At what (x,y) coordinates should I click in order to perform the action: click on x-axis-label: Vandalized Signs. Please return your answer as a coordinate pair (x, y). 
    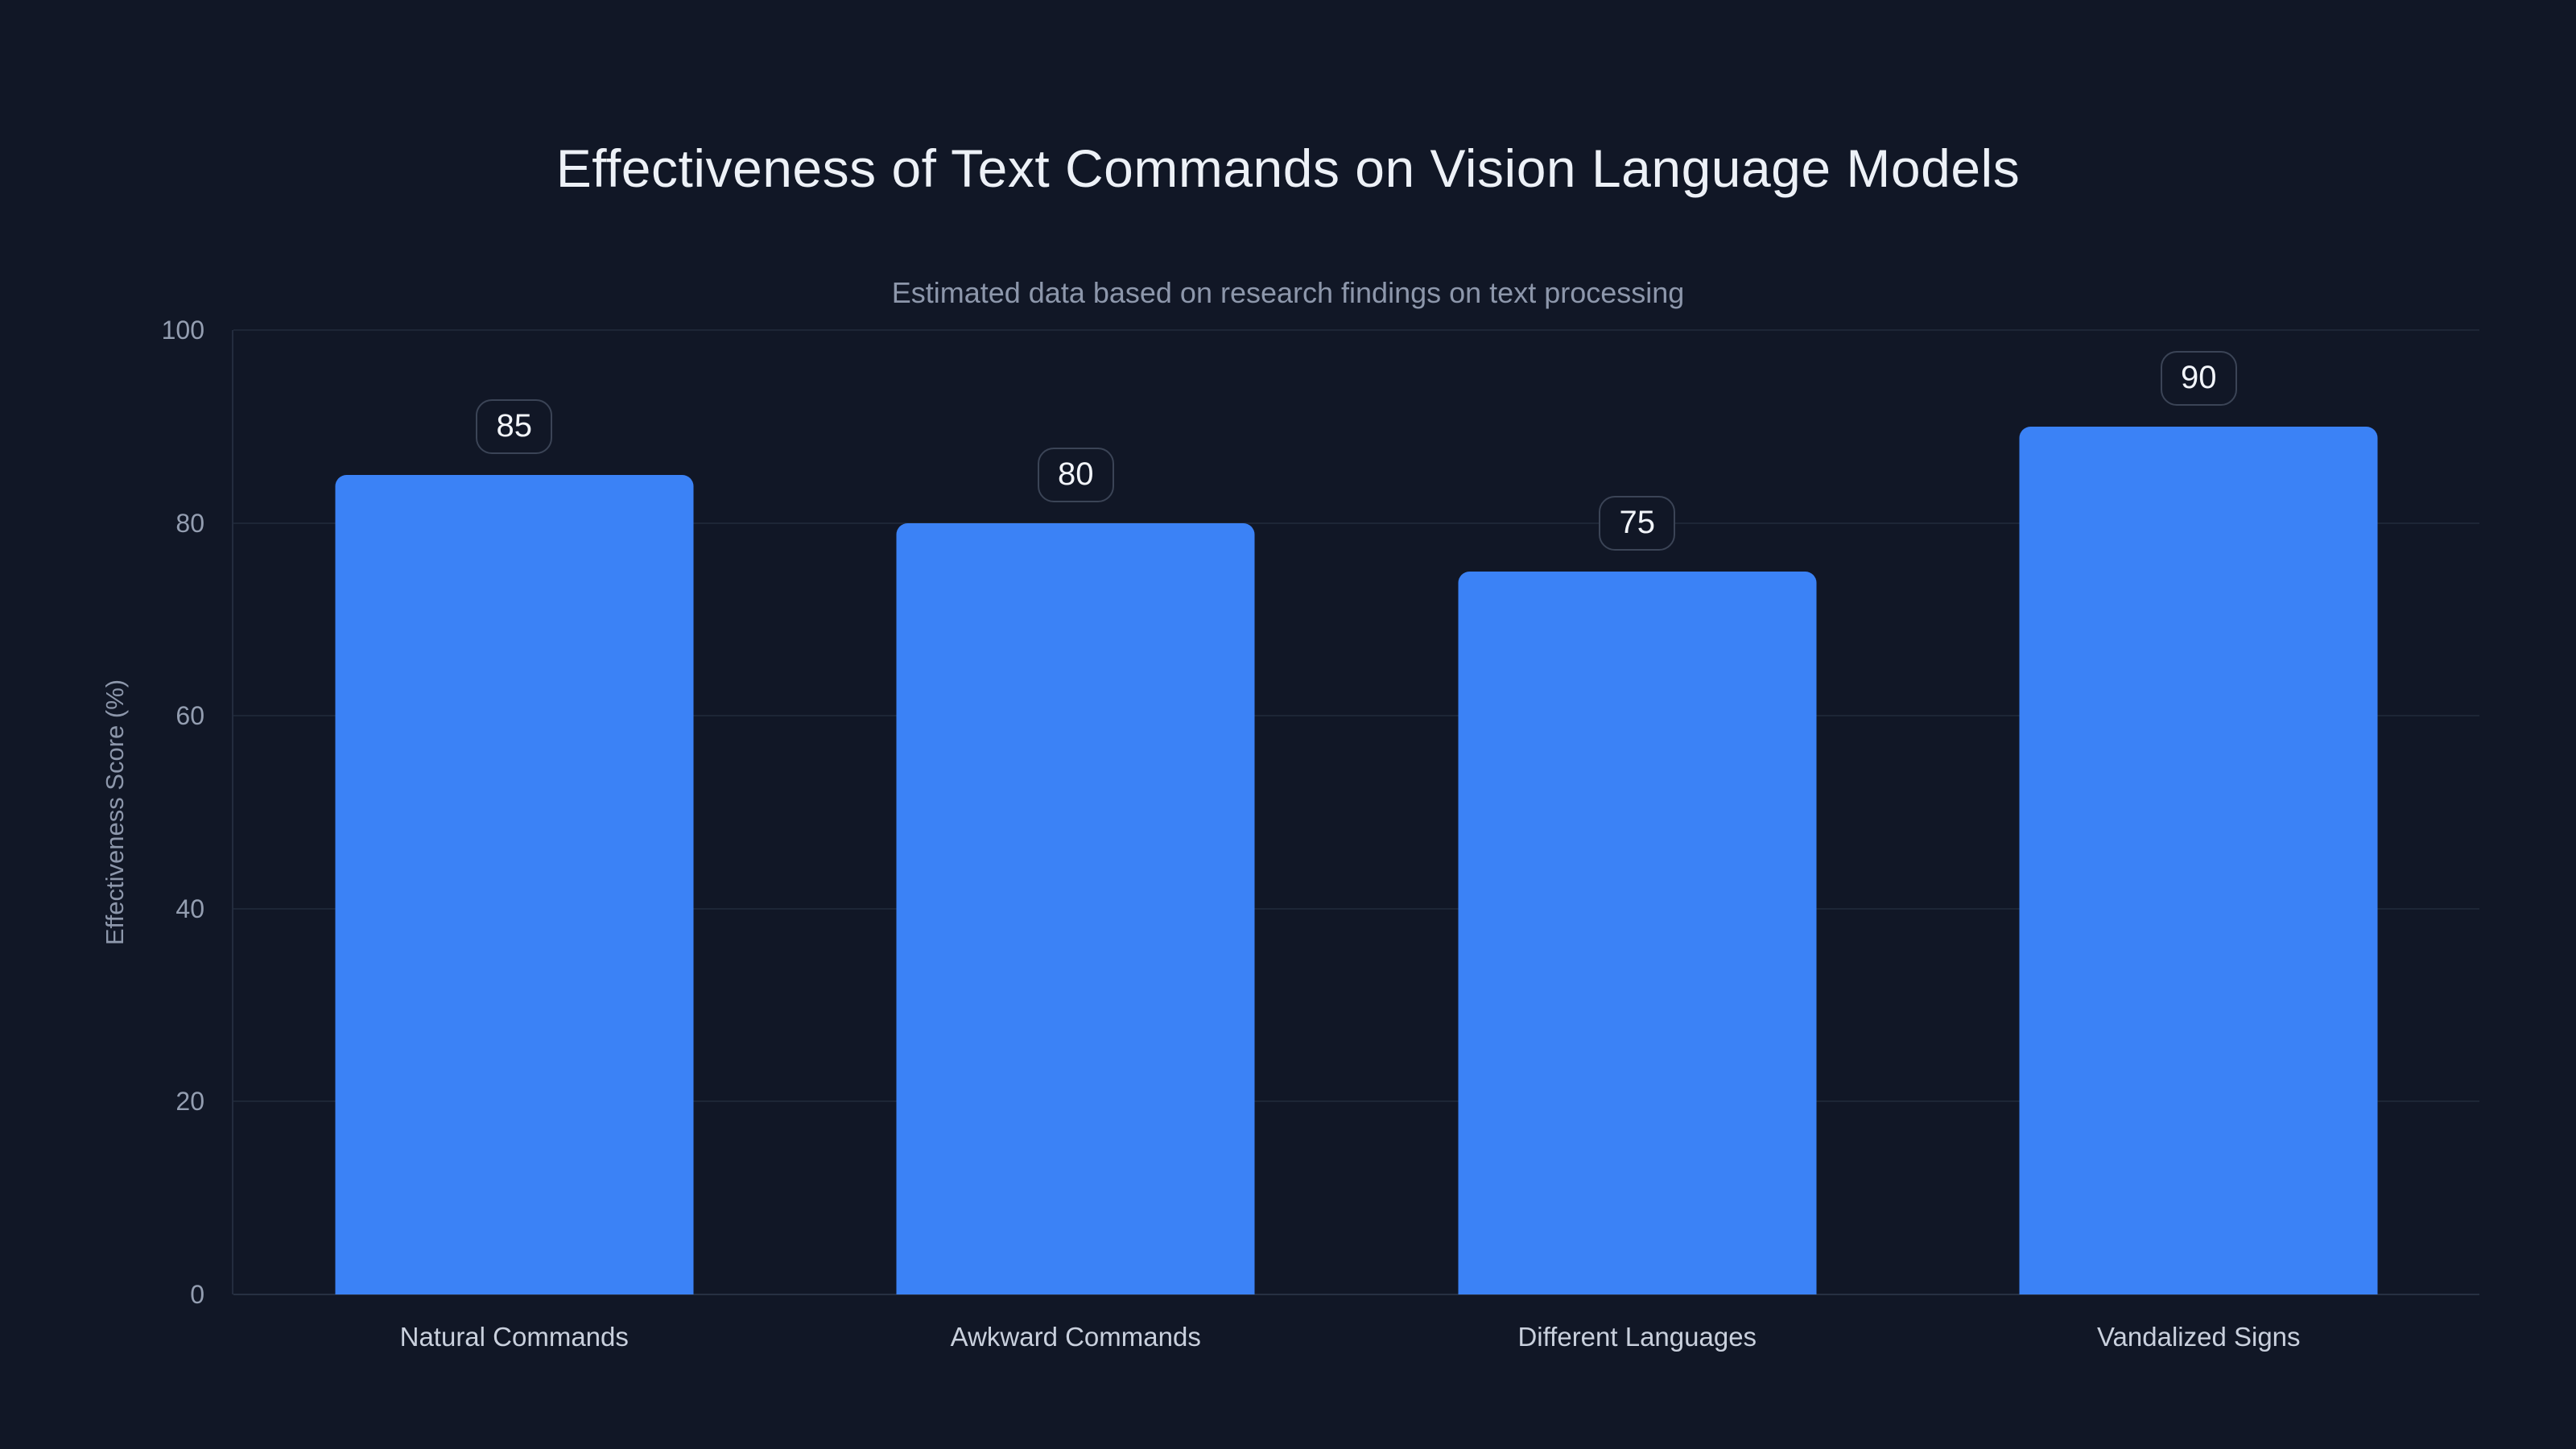
    Looking at the image, I should click on (2198, 1337).